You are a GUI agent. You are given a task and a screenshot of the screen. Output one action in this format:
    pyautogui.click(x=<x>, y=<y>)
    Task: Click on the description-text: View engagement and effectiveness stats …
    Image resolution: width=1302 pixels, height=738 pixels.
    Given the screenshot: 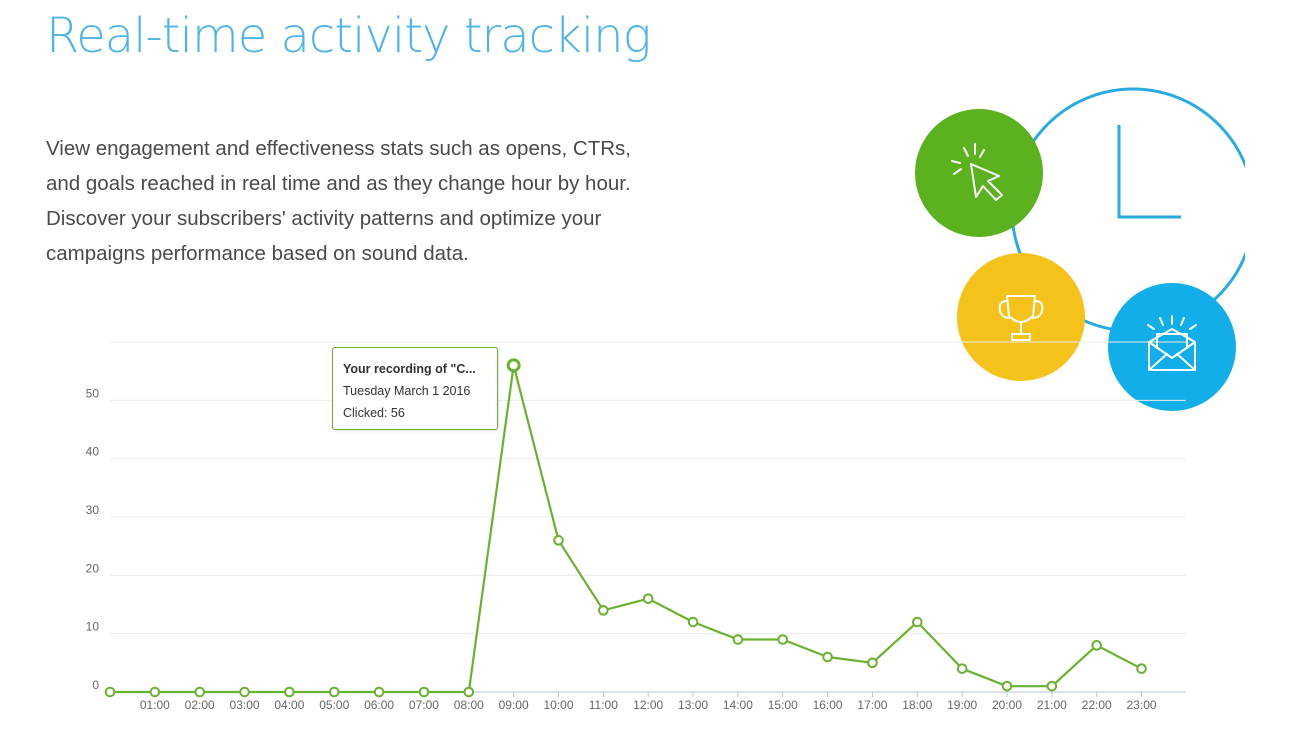 What is the action you would take?
    pyautogui.click(x=396, y=201)
    